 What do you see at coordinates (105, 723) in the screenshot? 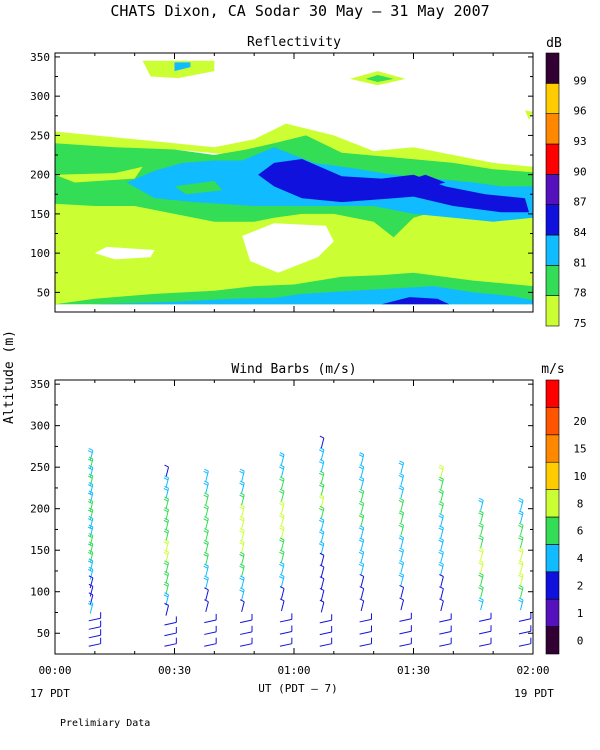
I see `preliminary-note: Prelimiary Data` at bounding box center [105, 723].